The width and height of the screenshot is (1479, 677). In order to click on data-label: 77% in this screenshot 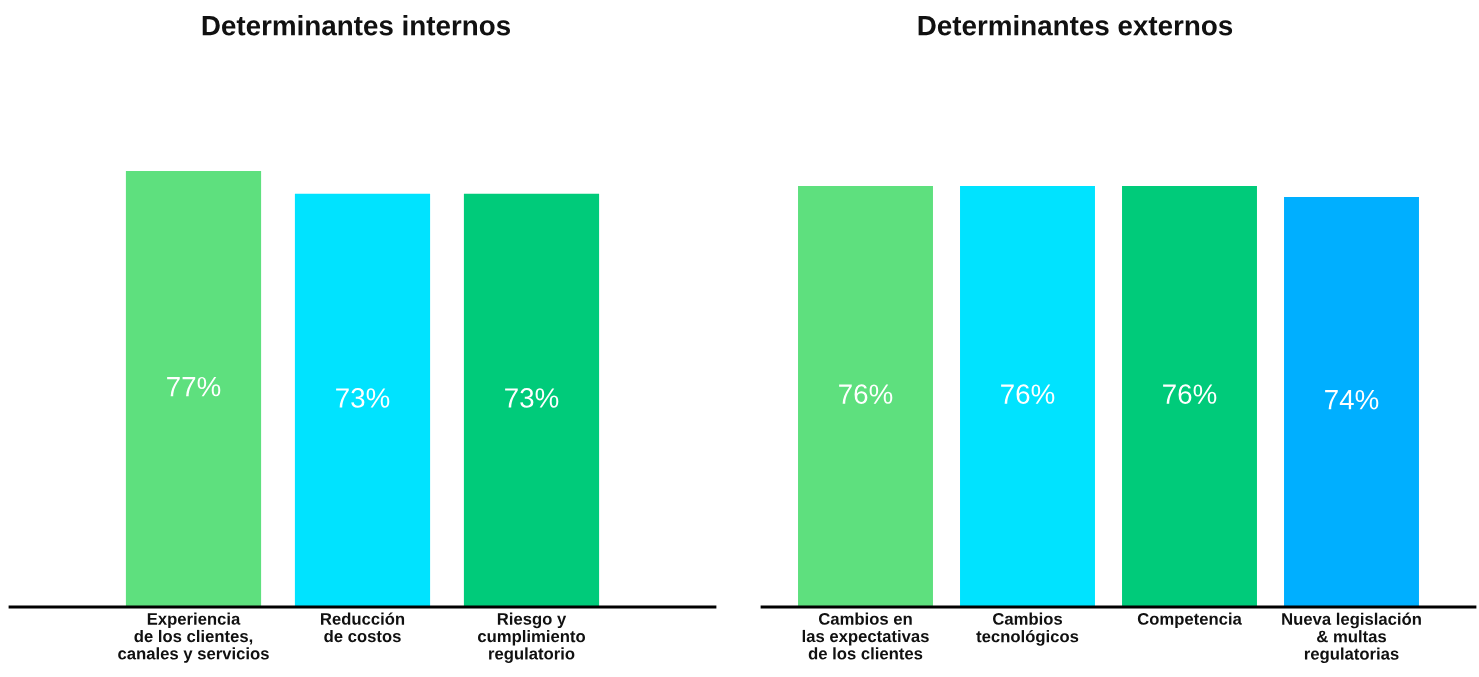, I will do `click(194, 386)`.